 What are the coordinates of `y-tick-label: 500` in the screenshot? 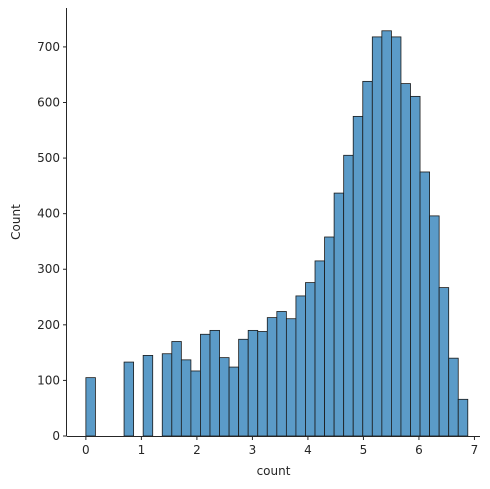 It's located at (48, 158).